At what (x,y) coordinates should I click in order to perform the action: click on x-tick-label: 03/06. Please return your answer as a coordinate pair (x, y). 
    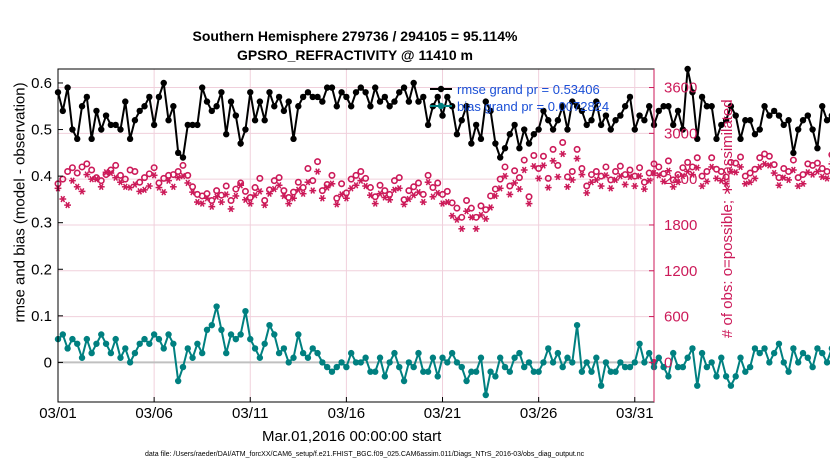
    Looking at the image, I should click on (154, 413).